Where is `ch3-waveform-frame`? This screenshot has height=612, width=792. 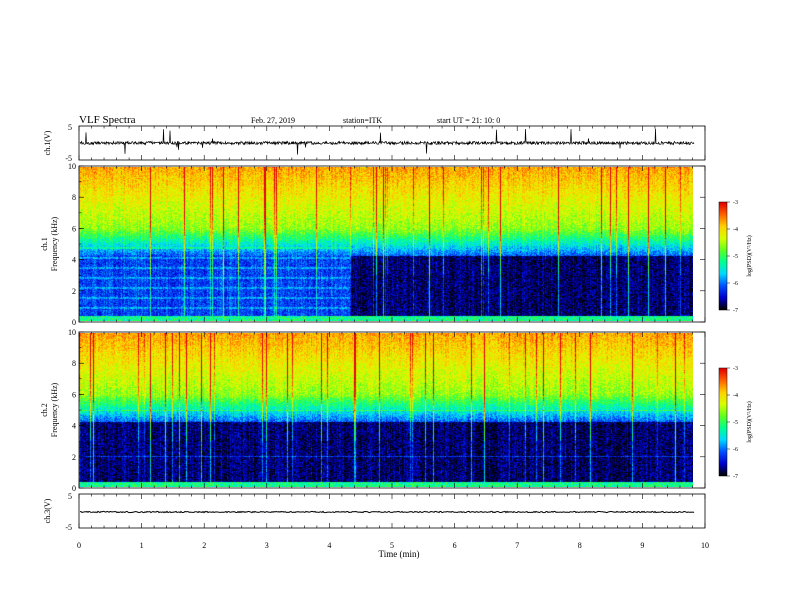
ch3-waveform-frame is located at coordinates (392, 511).